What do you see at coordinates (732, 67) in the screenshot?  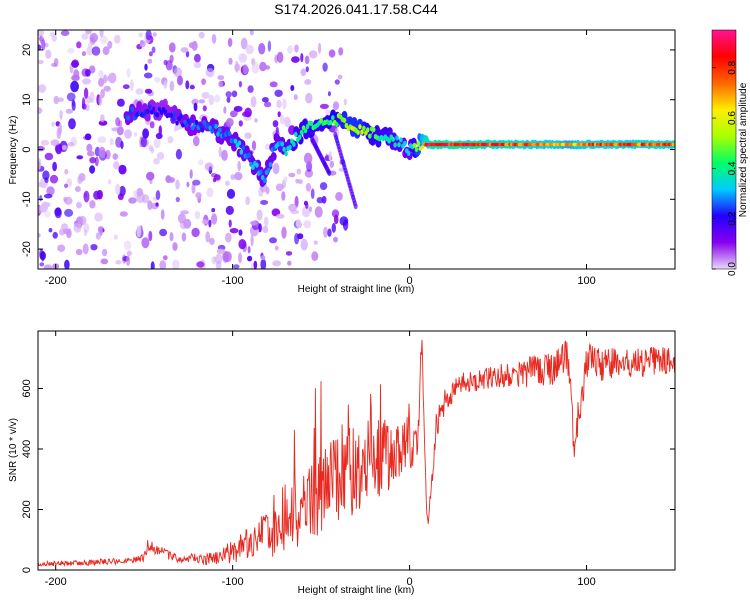 I see `colorbar-tick-label: 0.8` at bounding box center [732, 67].